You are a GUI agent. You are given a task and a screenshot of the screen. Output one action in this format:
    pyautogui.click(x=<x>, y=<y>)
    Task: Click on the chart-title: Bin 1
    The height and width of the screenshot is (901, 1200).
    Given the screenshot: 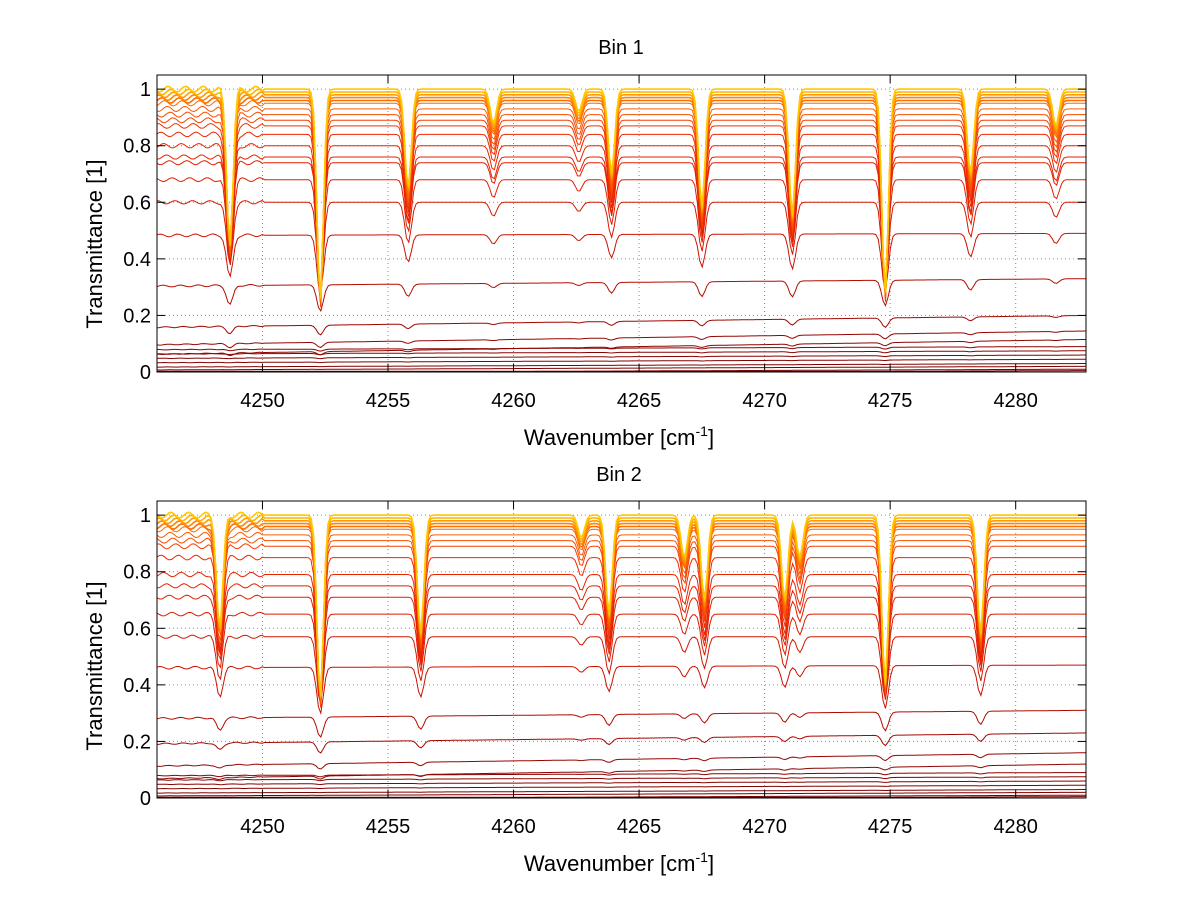 What is the action you would take?
    pyautogui.click(x=621, y=48)
    